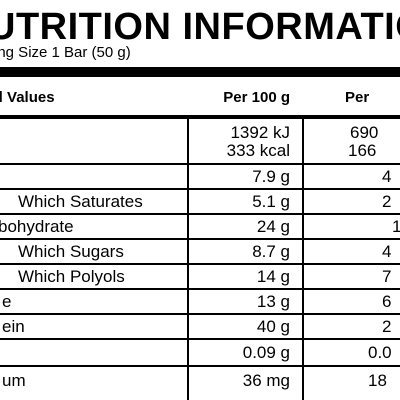  What do you see at coordinates (200, 142) in the screenshot?
I see `table-row: gy 1392 kJ 333 kcal 690 166` at bounding box center [200, 142].